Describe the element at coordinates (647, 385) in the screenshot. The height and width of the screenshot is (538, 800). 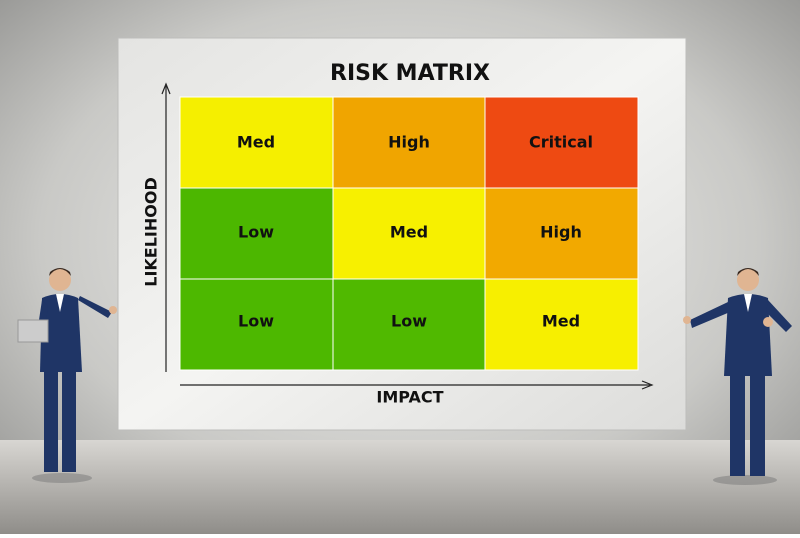
I see `x-arrow` at that location.